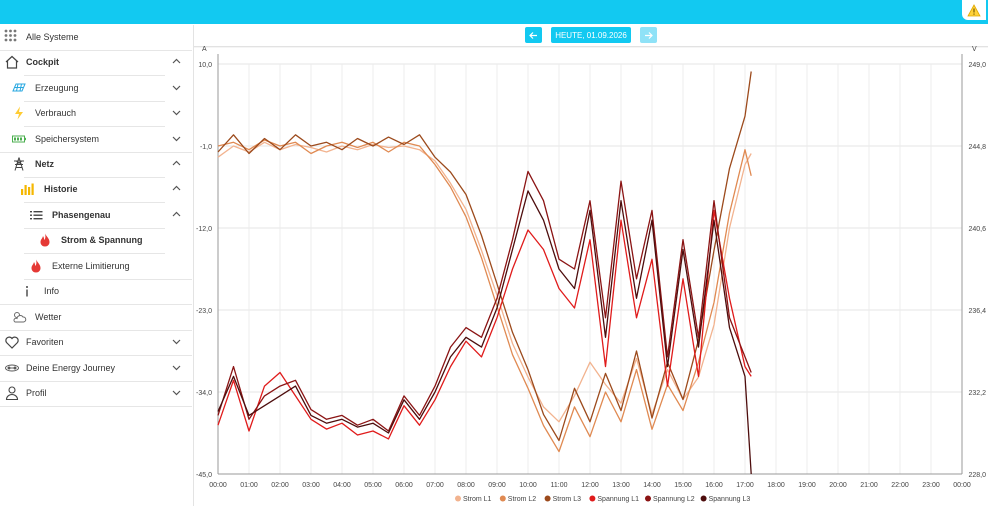  What do you see at coordinates (204, 49) in the screenshot?
I see `y-left-unit-label: A` at bounding box center [204, 49].